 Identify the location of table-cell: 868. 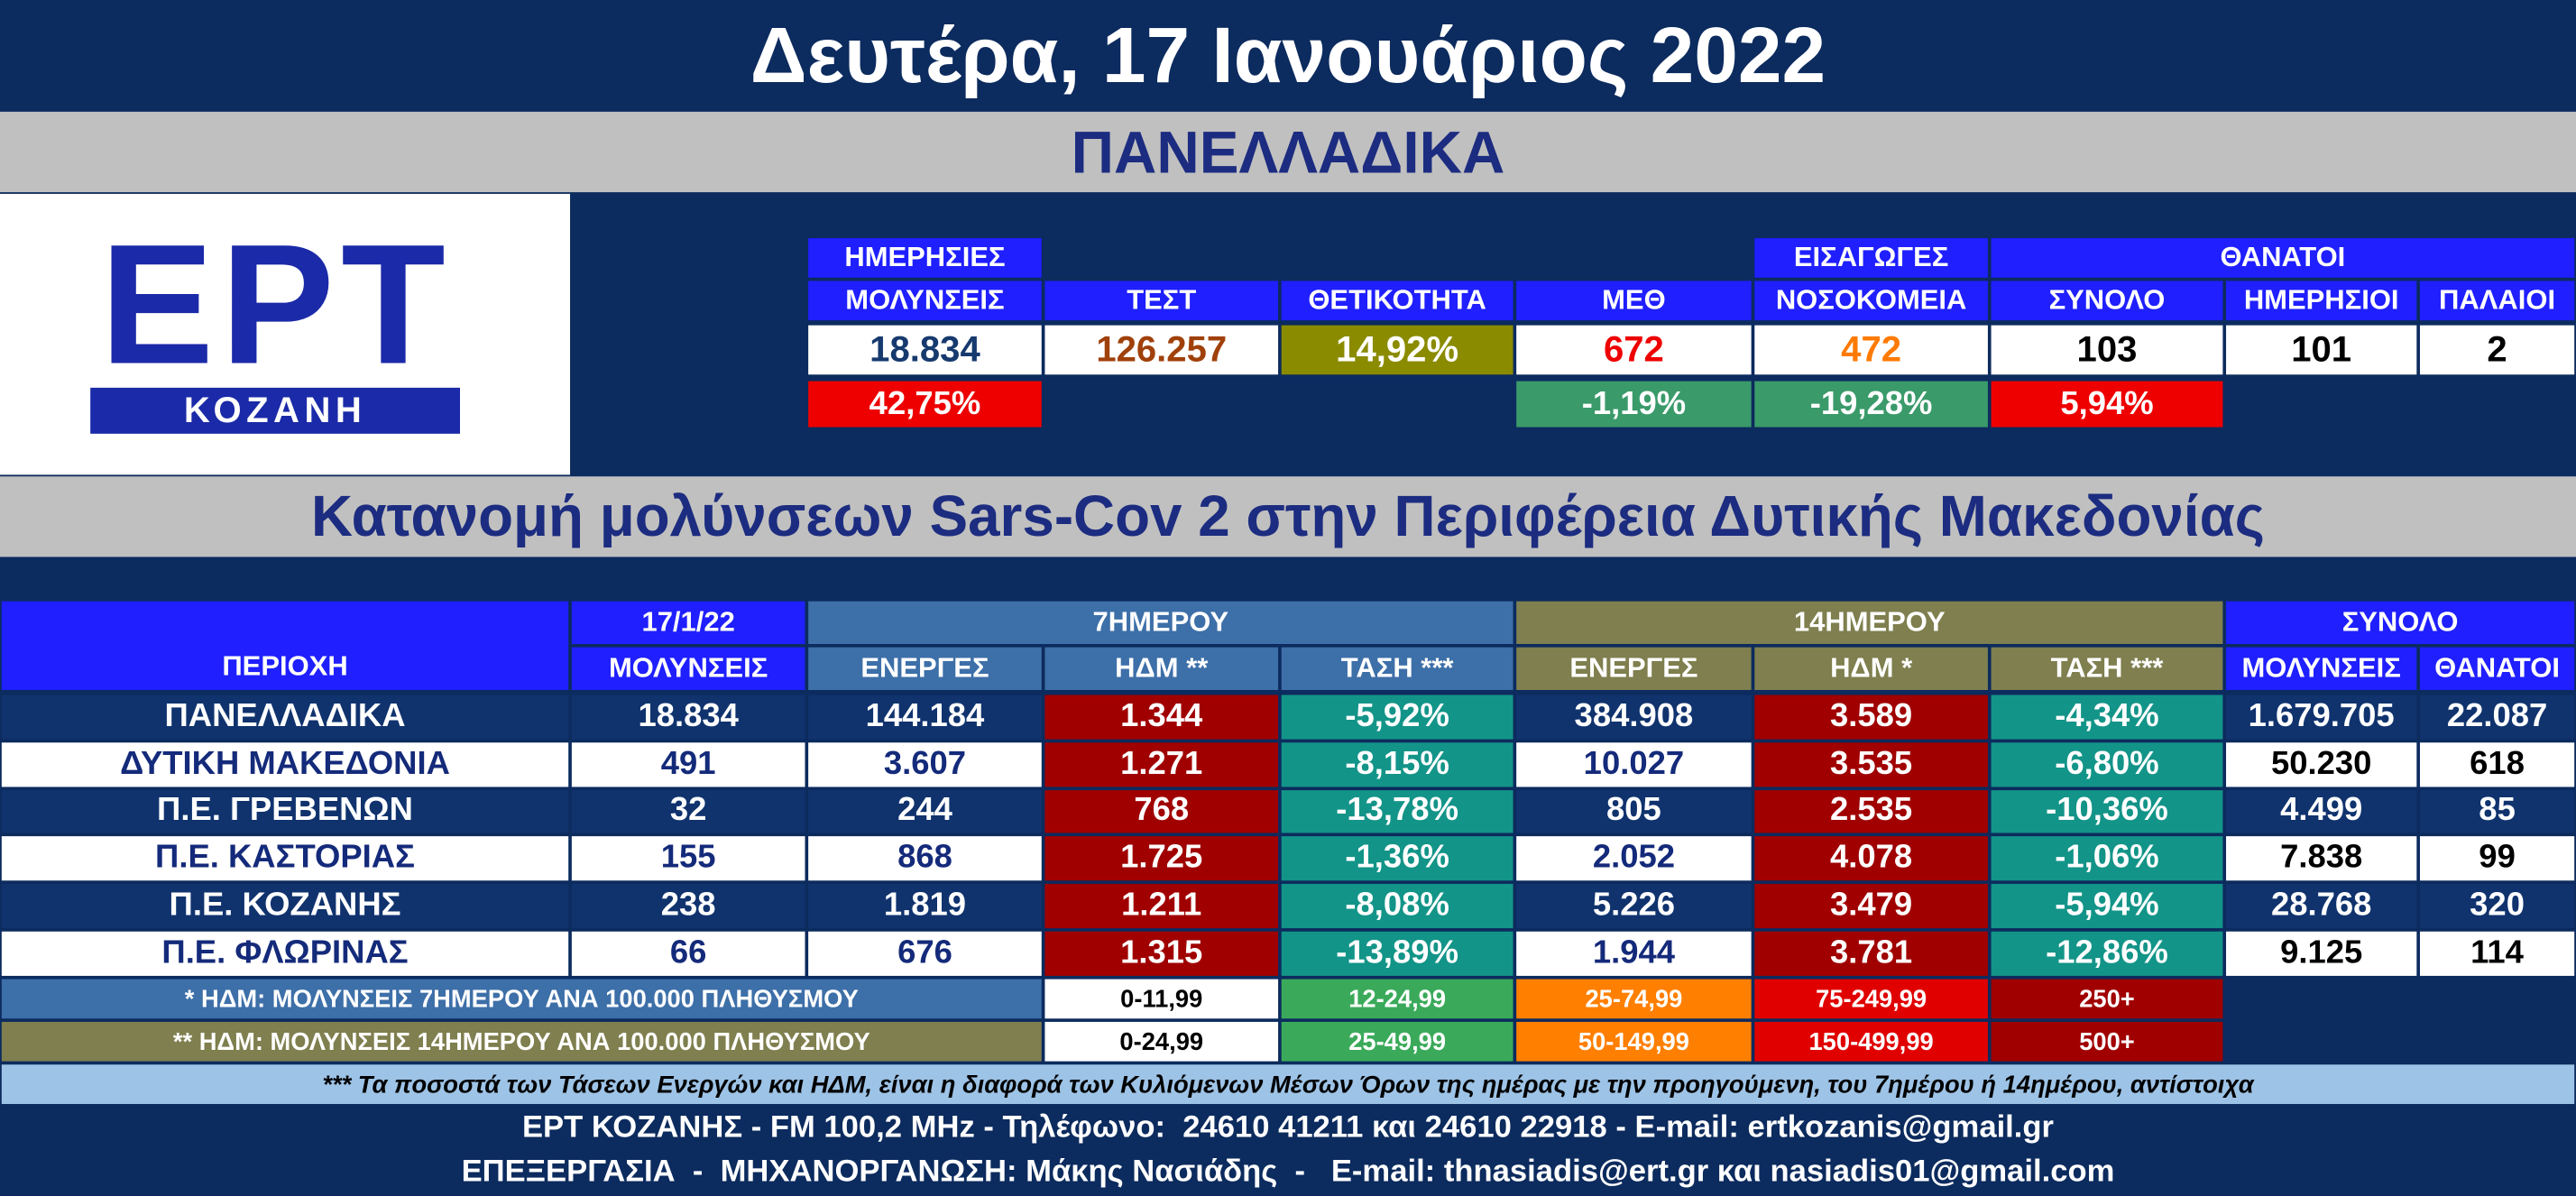
(925, 858).